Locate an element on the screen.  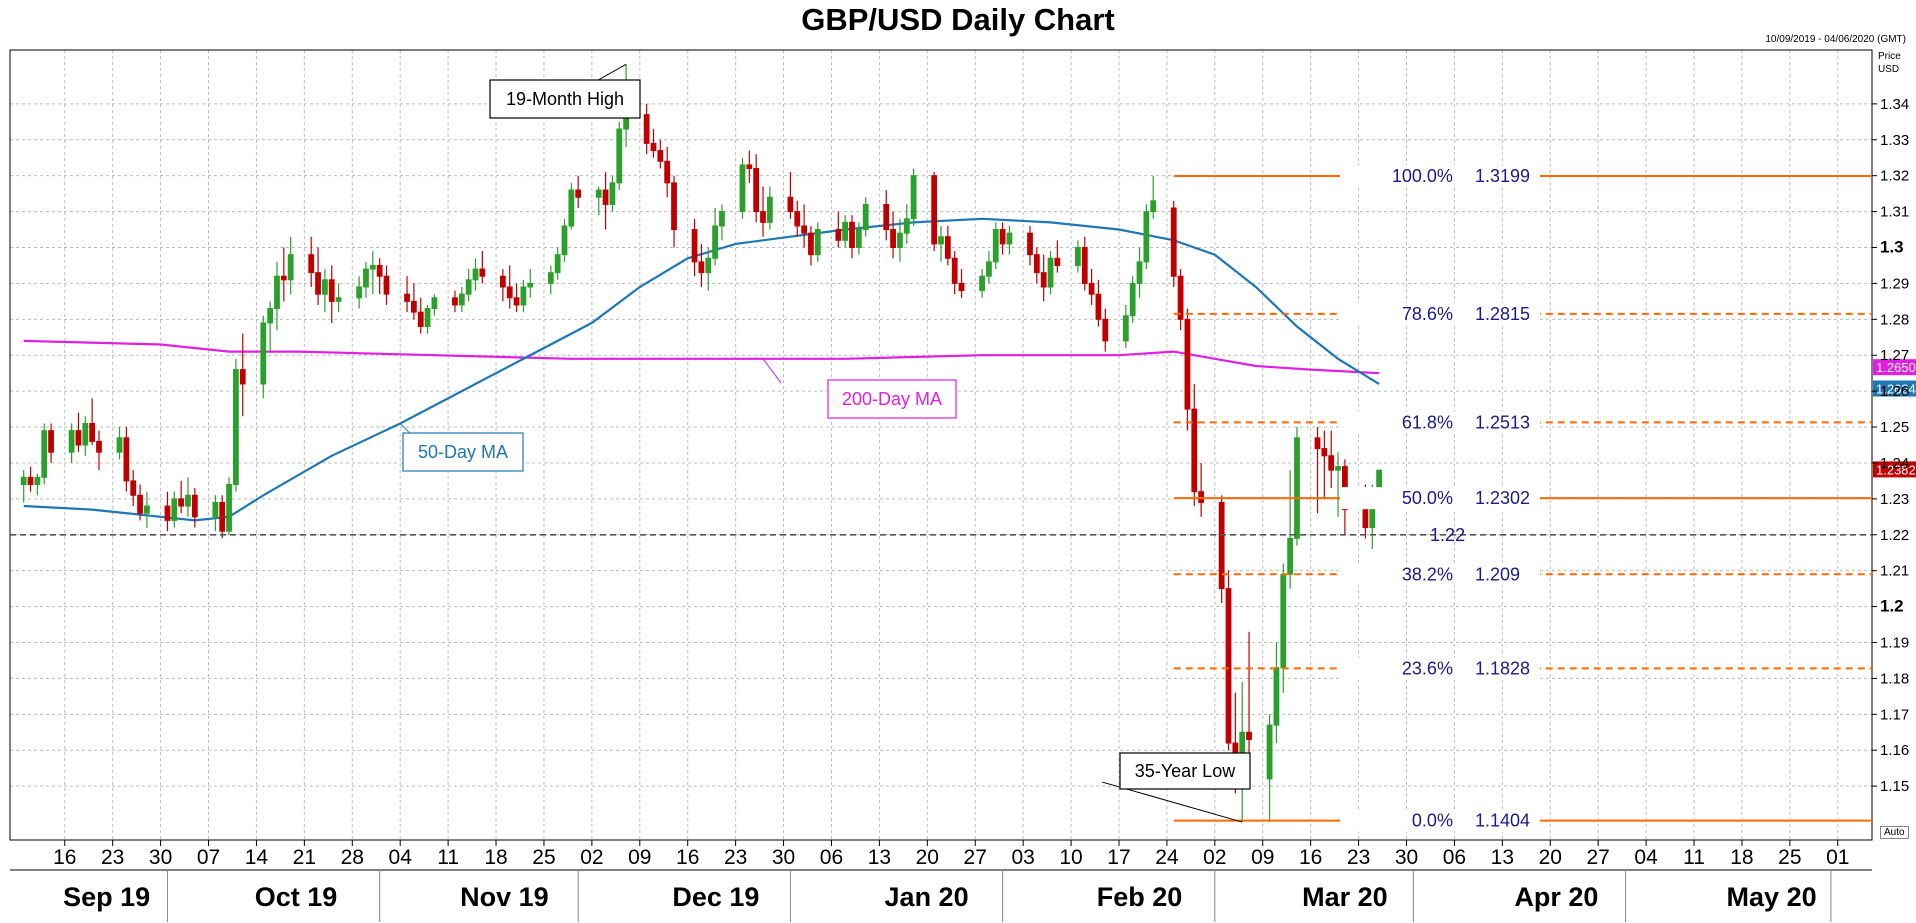
x-tick-label: 27 is located at coordinates (975, 857).